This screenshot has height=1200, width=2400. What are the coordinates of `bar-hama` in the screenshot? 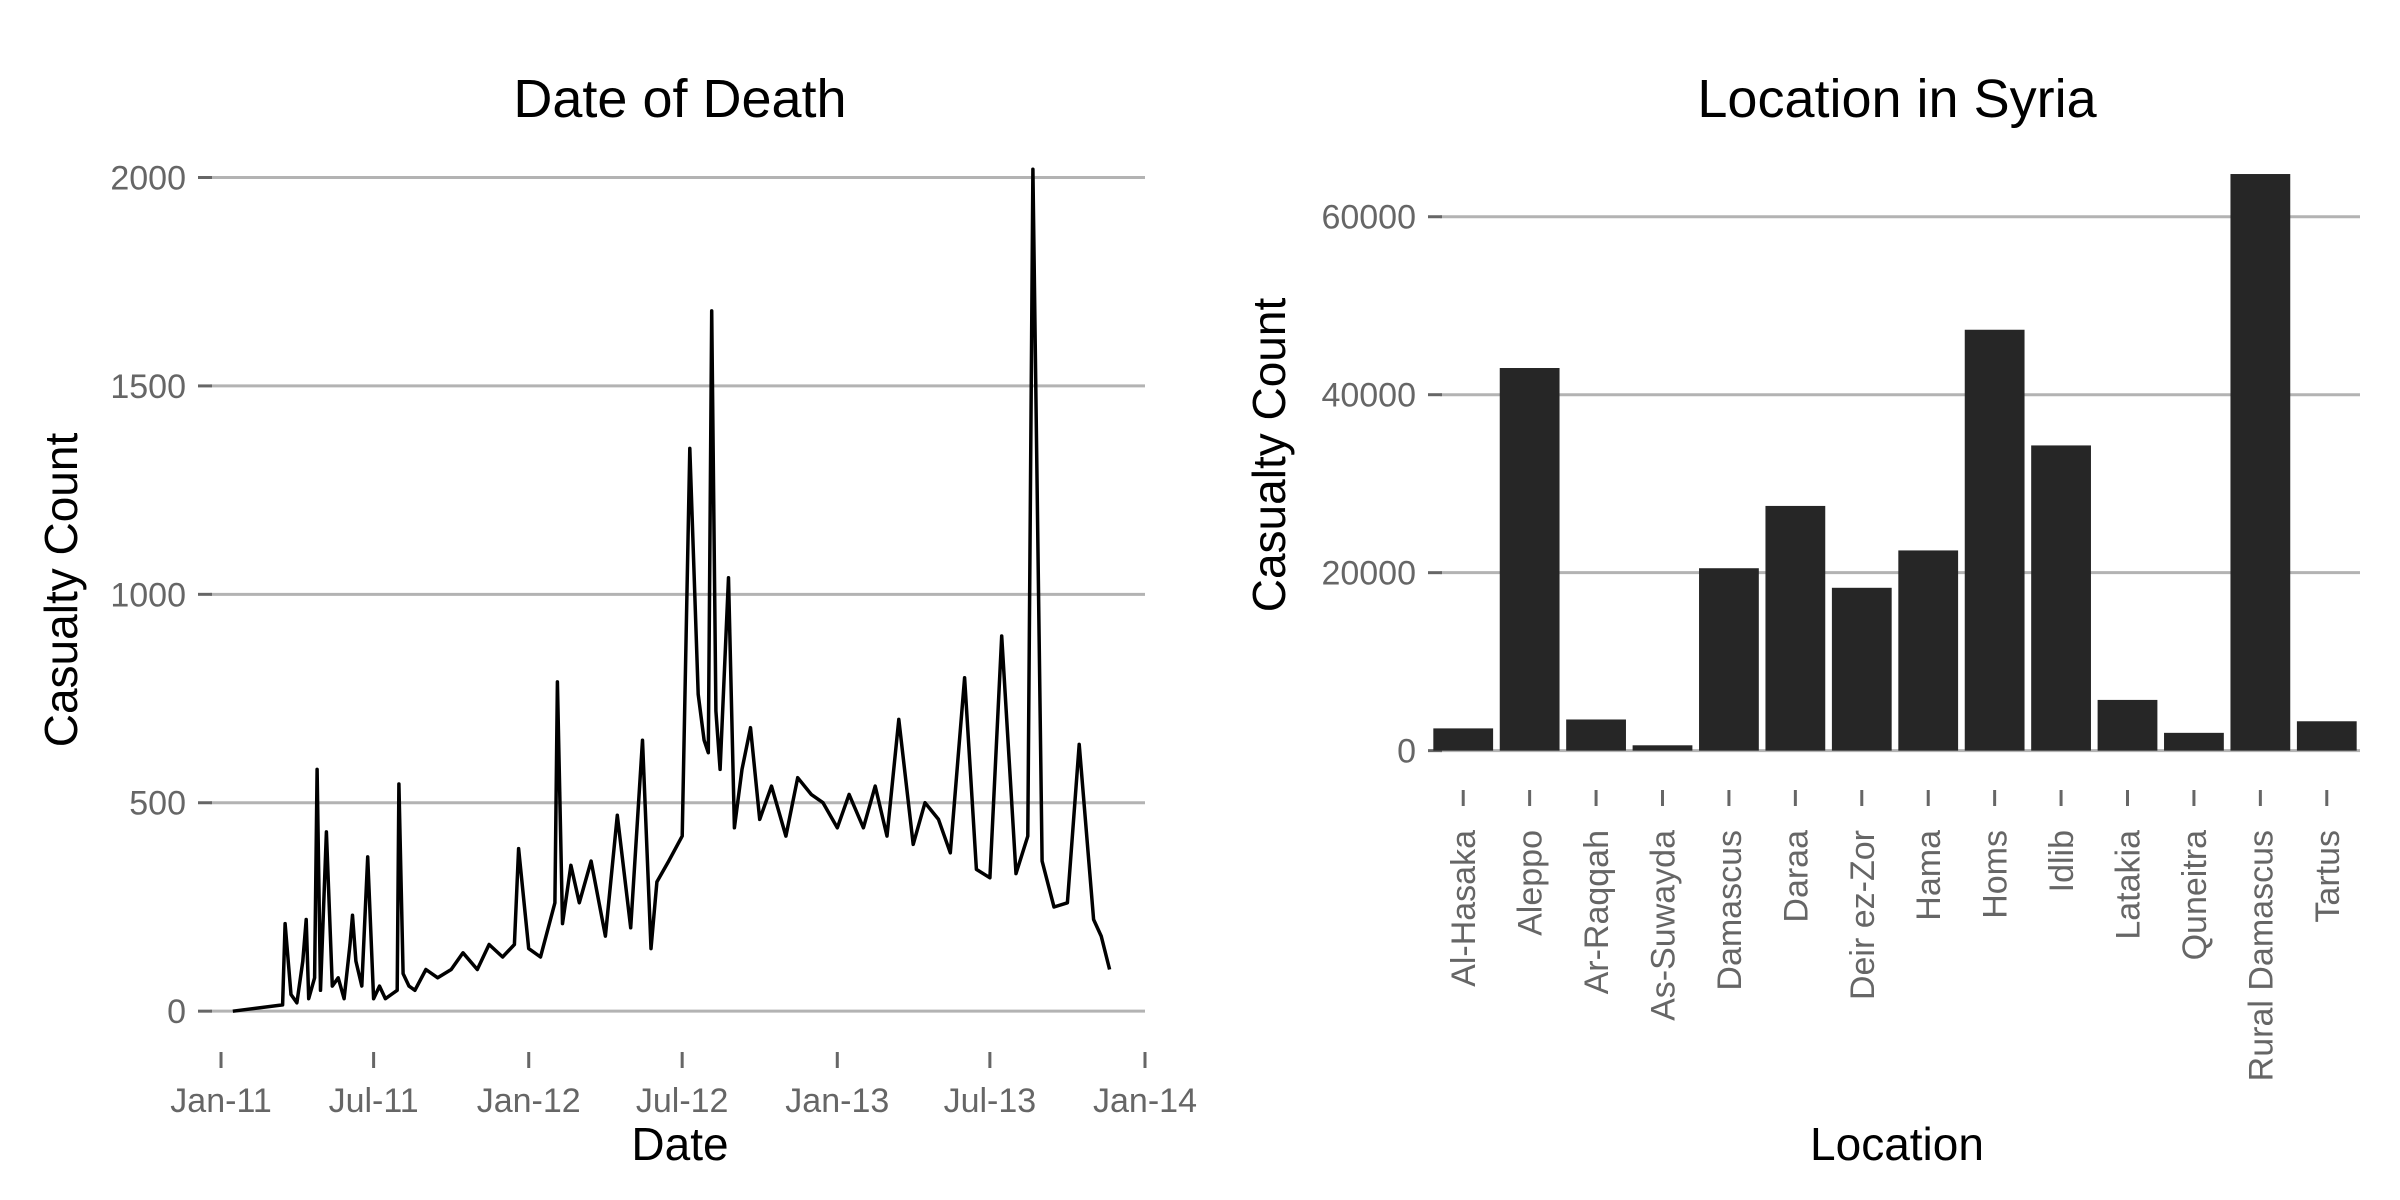 It's located at (1928, 650).